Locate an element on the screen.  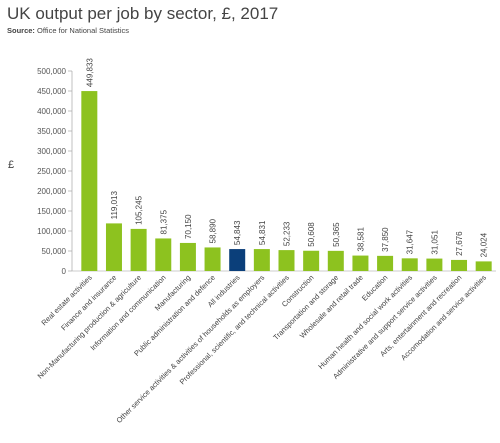
y-axis-title: £ is located at coordinates (11, 165).